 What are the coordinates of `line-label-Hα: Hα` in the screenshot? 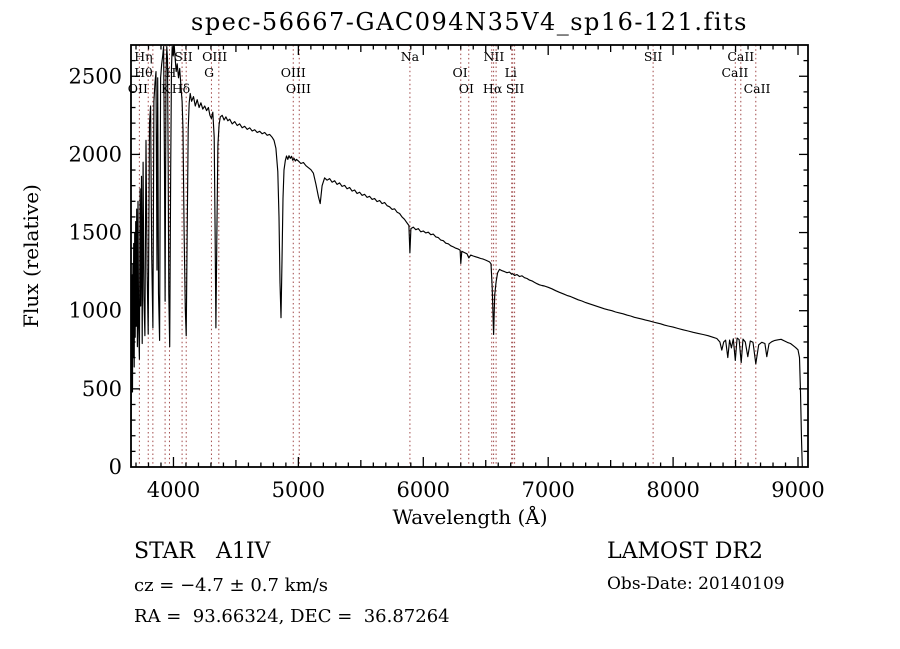 It's located at (493, 88).